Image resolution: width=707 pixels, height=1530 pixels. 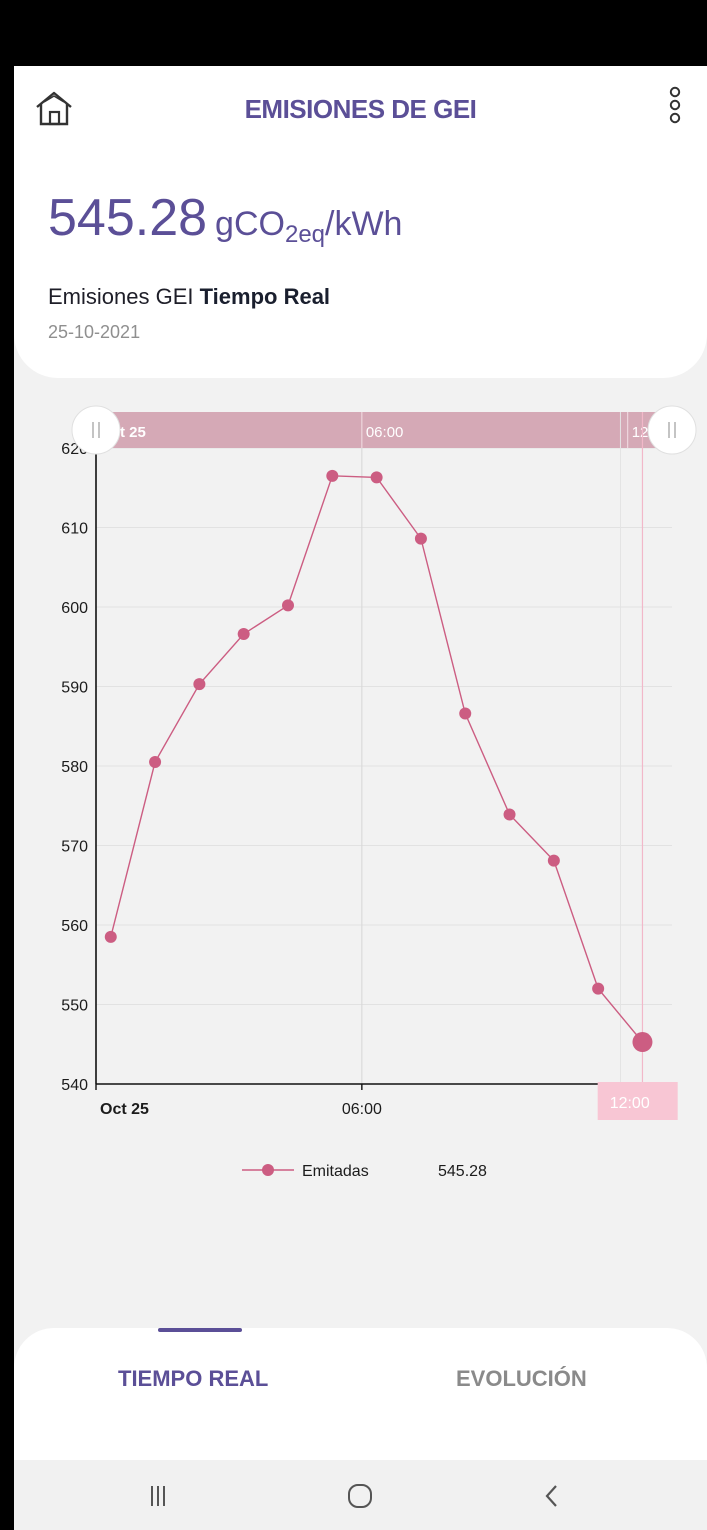 What do you see at coordinates (360, 1394) in the screenshot?
I see `bottom-tab-bar: TIEMPO REAL EVOLUCIÓN` at bounding box center [360, 1394].